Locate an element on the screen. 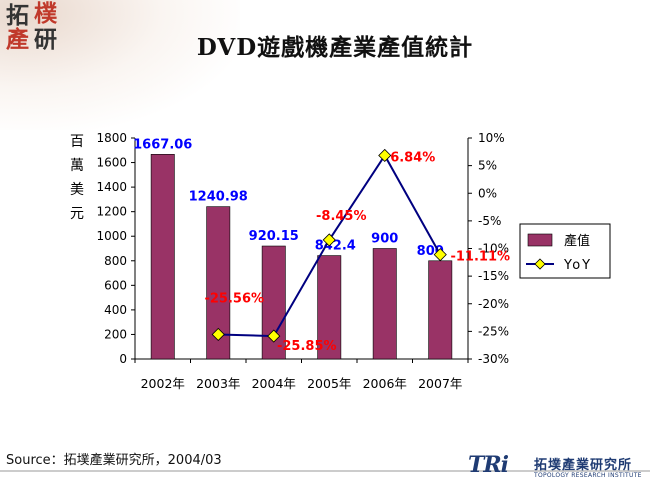 The image size is (650, 485). yoy-value-label: -11.11% is located at coordinates (480, 257).